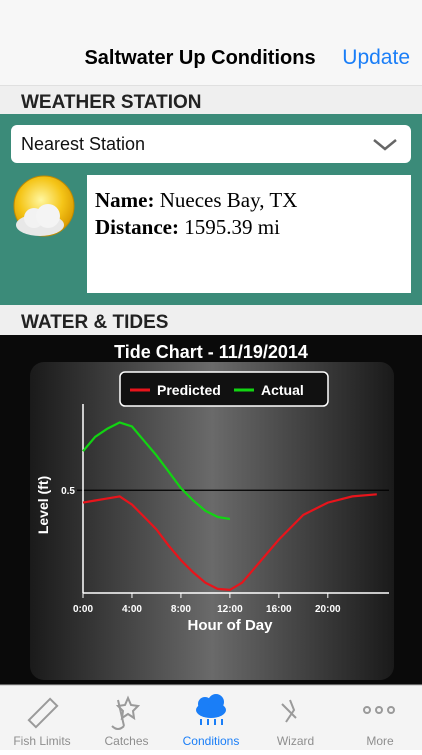  What do you see at coordinates (211, 43) in the screenshot?
I see `nav-bar` at bounding box center [211, 43].